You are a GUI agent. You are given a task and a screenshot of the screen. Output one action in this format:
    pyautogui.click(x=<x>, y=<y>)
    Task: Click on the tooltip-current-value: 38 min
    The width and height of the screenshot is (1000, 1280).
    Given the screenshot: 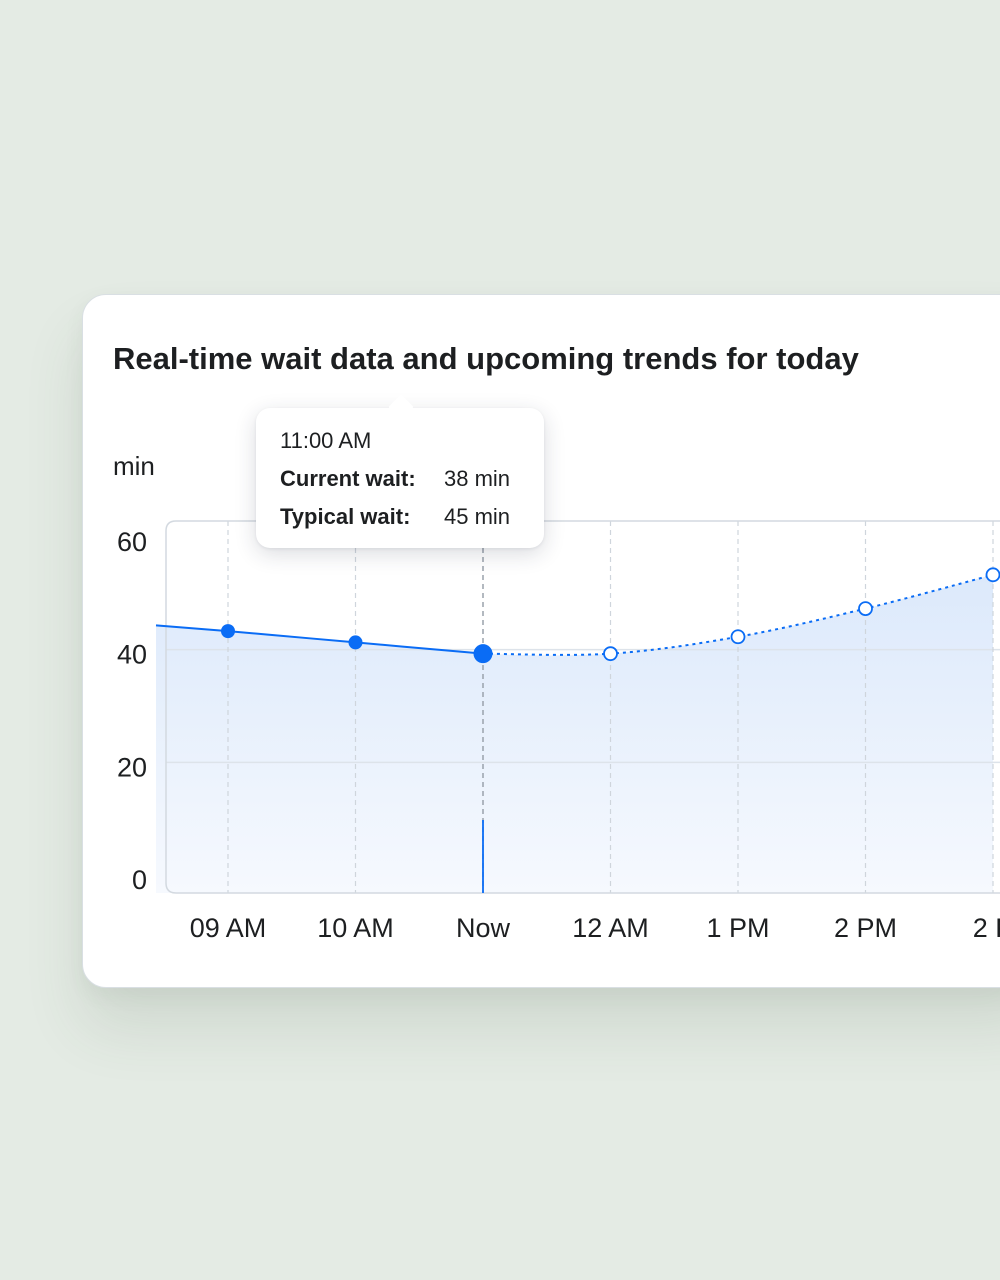 What is the action you would take?
    pyautogui.click(x=477, y=478)
    